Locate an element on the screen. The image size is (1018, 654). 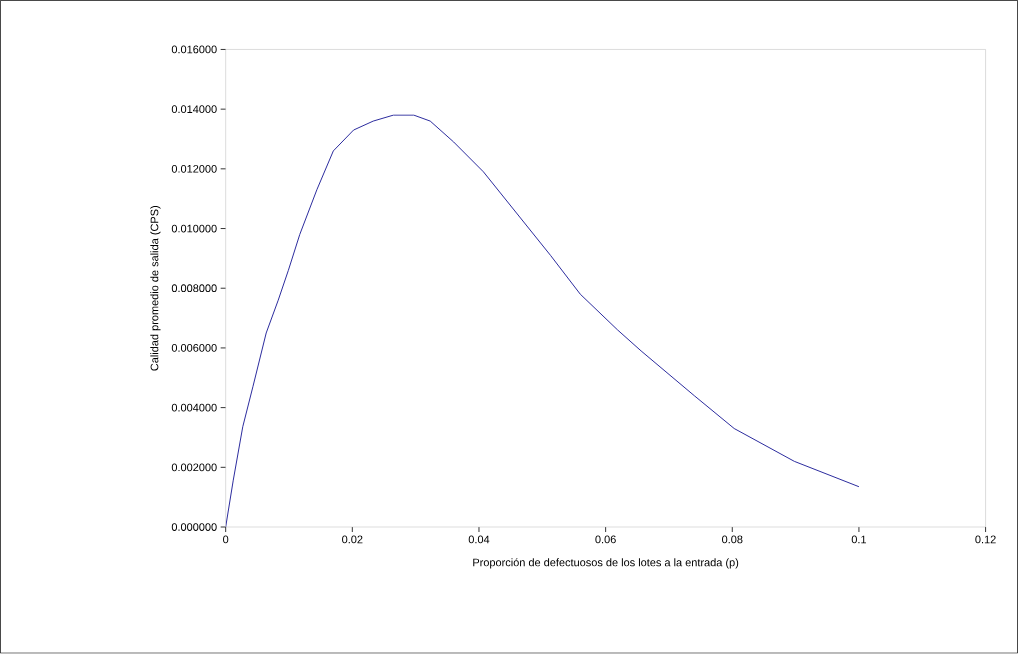
y-tick-label: 0.008000 is located at coordinates (194, 288).